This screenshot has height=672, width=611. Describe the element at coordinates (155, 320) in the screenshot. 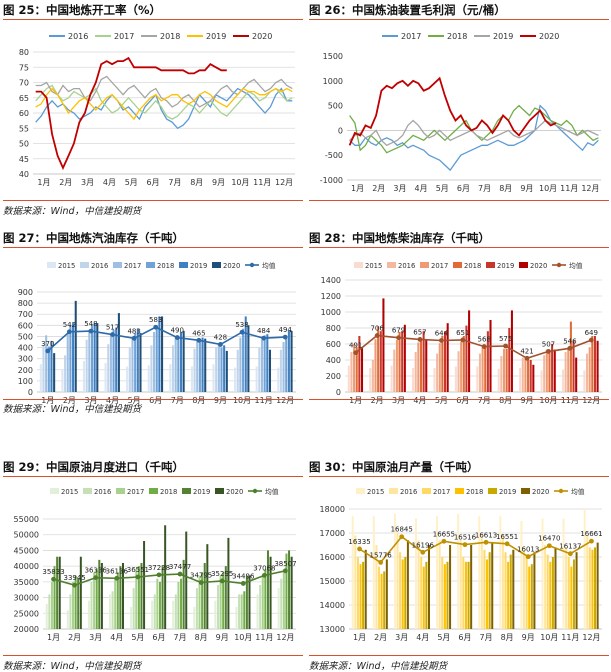

I see `avg-data-label: 583` at that location.